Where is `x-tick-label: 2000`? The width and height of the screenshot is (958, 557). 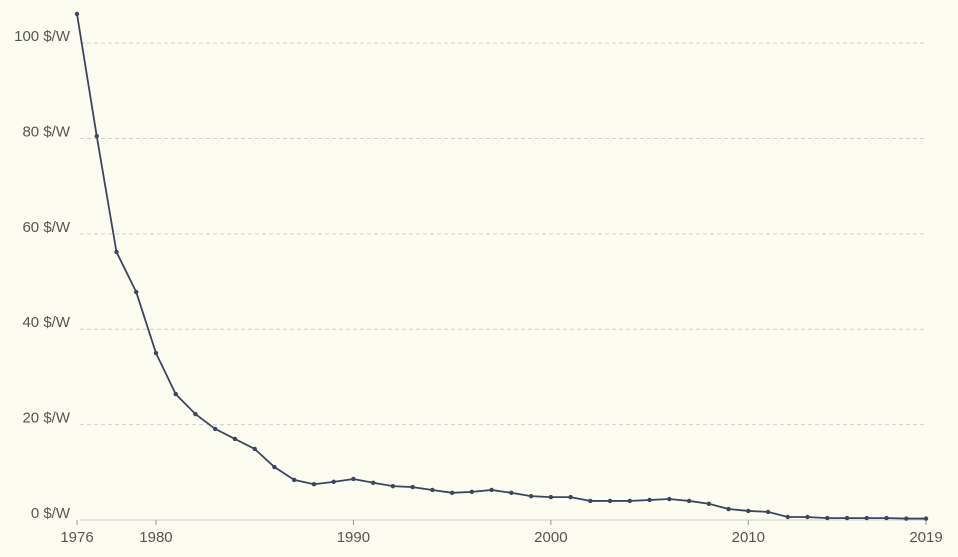
x-tick-label: 2000 is located at coordinates (550, 537).